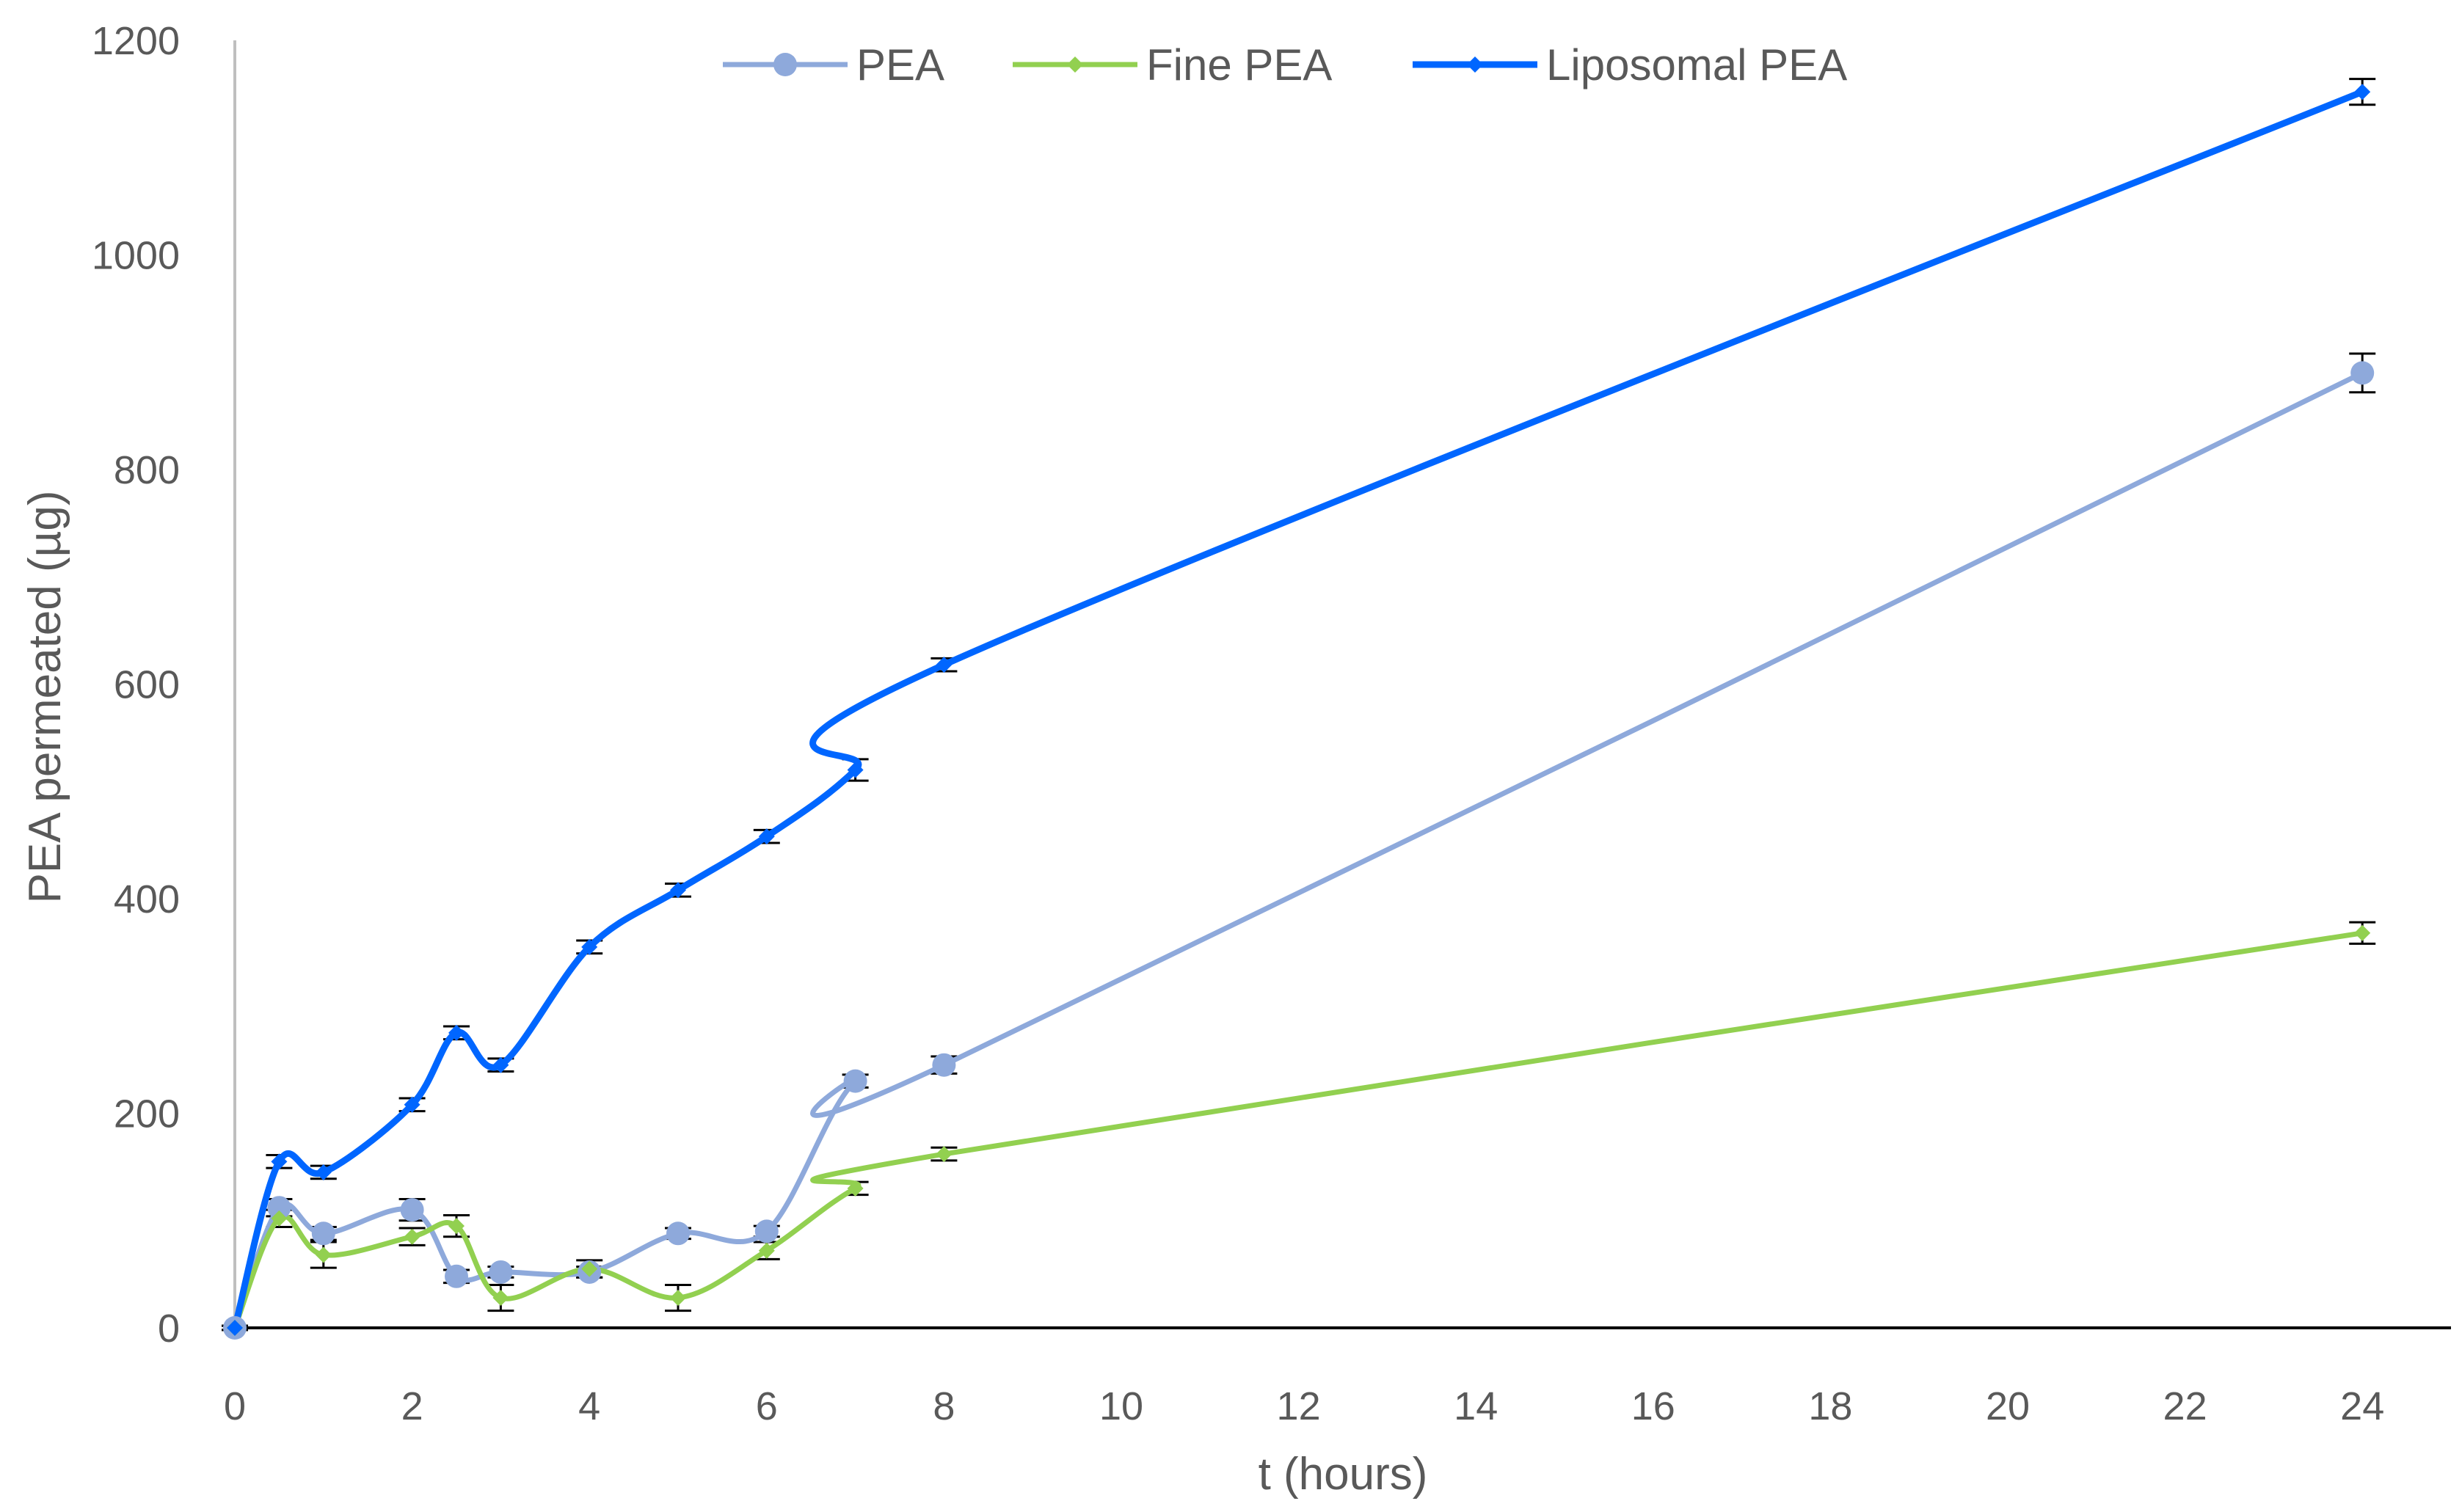  Describe the element at coordinates (136, 41) in the screenshot. I see `y-tick-label: 1200` at that location.